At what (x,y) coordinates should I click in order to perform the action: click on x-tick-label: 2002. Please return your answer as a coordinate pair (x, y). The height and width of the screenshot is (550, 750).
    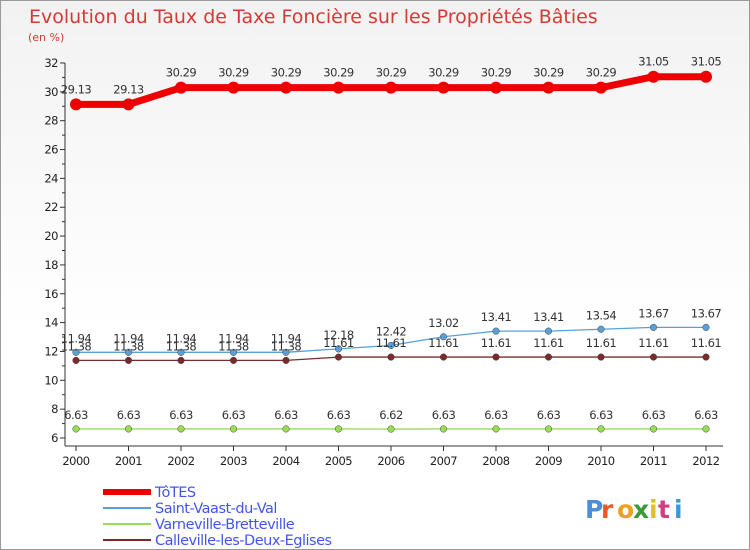
    Looking at the image, I should click on (180, 461).